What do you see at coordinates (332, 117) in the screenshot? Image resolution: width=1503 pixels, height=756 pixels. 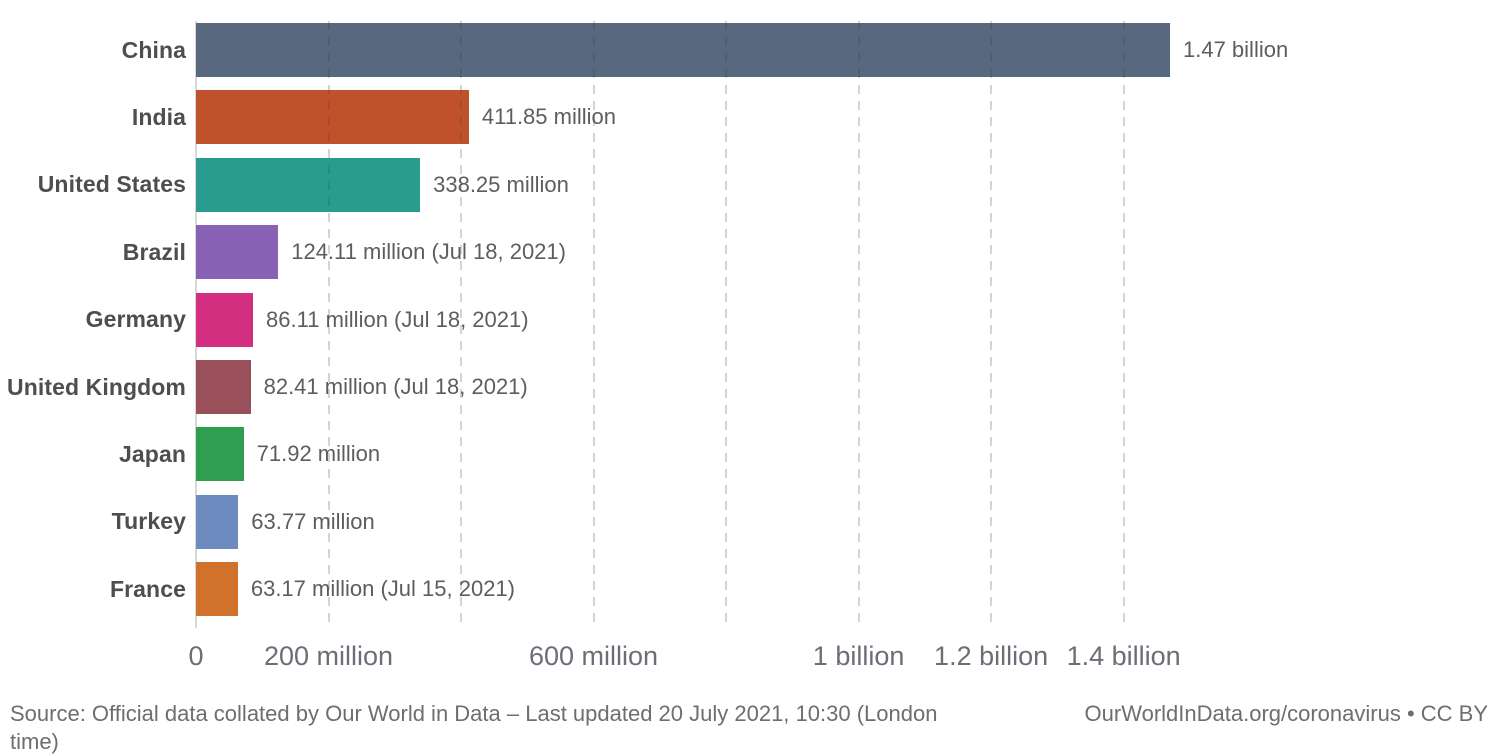 I see `bar-india` at bounding box center [332, 117].